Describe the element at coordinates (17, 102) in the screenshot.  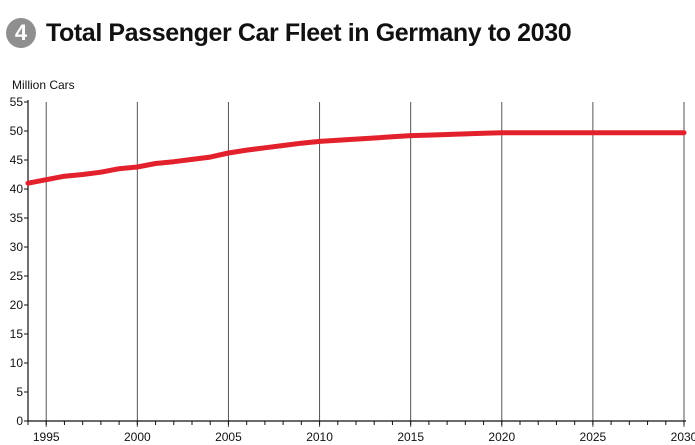
I see `y-tick-label-55: 55` at that location.